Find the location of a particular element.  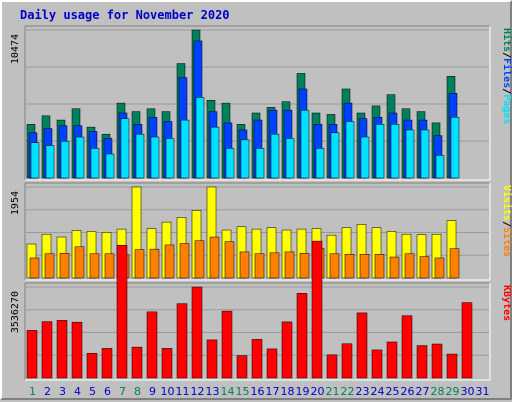

x-tick-label-day-21: 21 is located at coordinates (333, 391).